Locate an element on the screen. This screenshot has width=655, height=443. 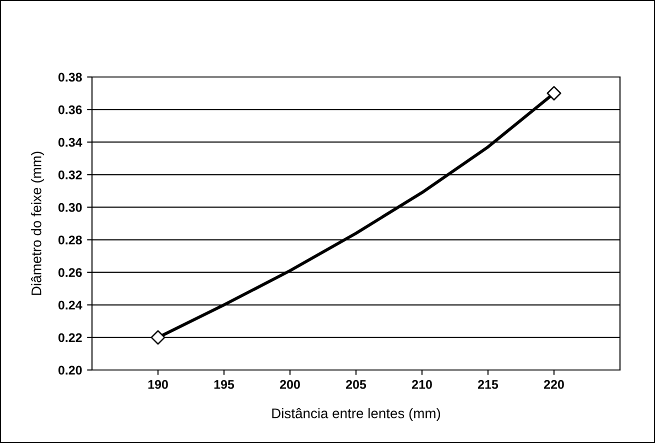
x-tick-label: 195 is located at coordinates (224, 384).